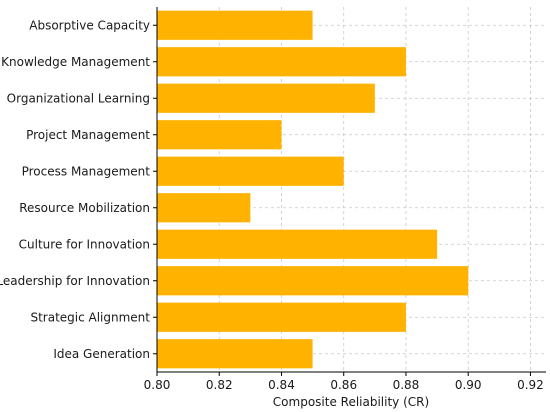  I want to click on category-label: Absorptive Capacity, so click(89, 25).